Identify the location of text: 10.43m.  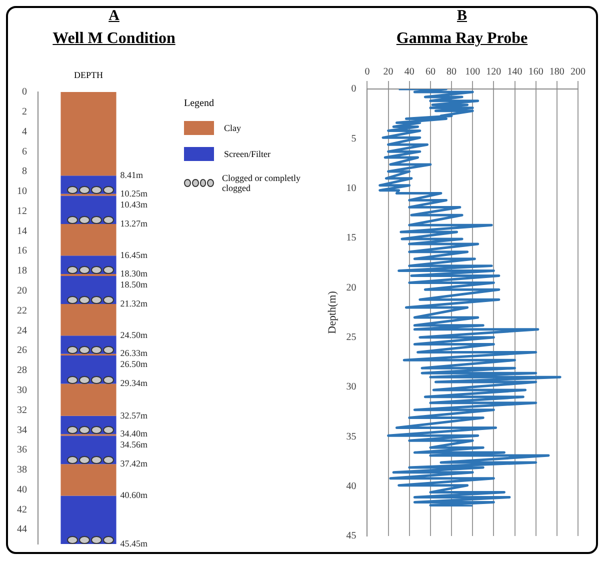
(134, 204).